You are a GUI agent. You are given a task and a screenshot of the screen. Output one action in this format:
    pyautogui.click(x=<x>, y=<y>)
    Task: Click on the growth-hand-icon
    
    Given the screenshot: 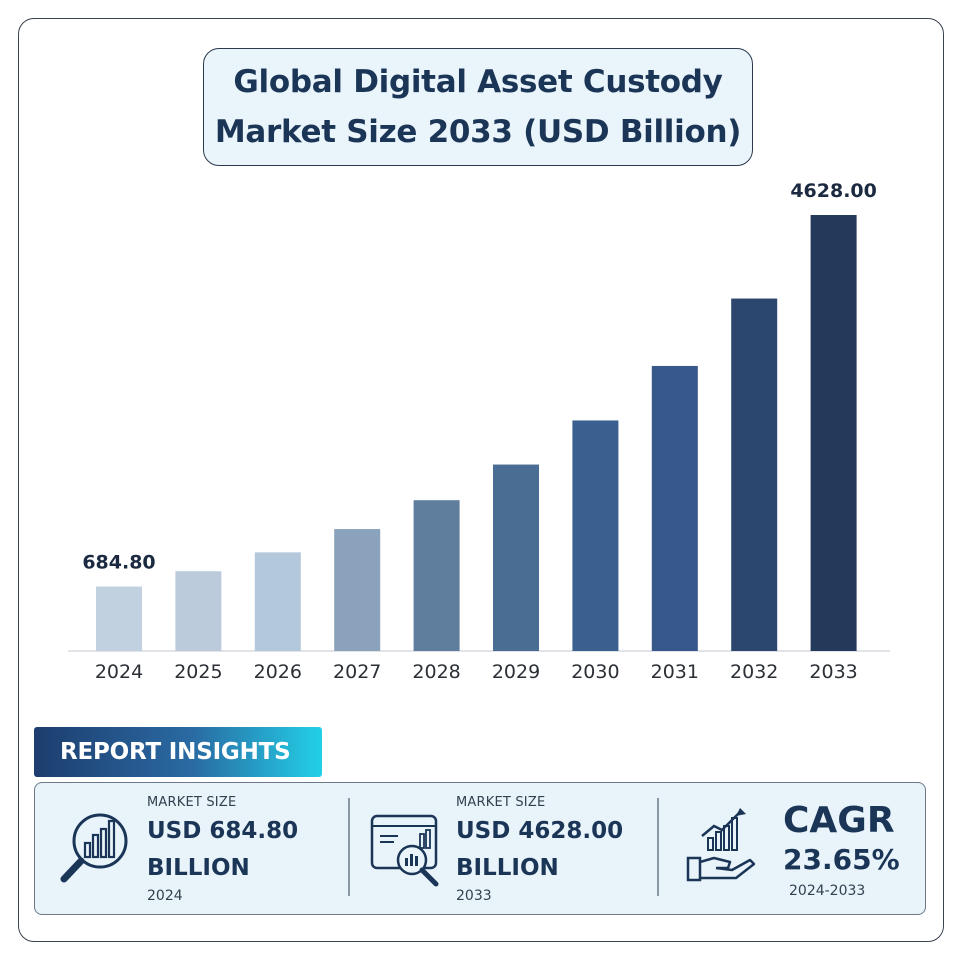 What is the action you would take?
    pyautogui.click(x=721, y=845)
    